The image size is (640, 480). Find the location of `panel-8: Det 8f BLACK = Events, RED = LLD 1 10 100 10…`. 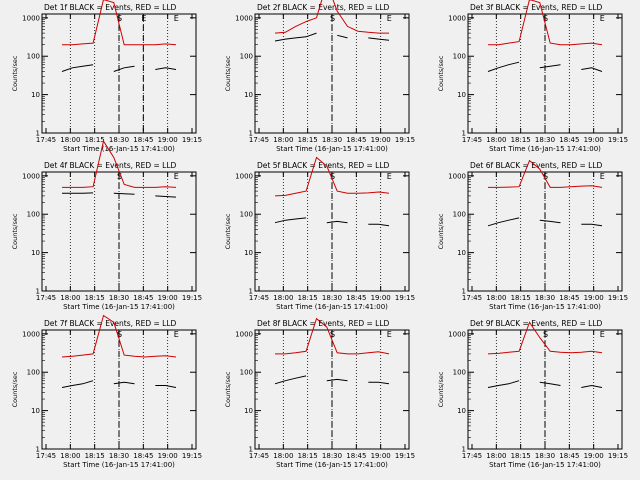

panel-8: Det 8f BLACK = Events, RED = LLD 1 10 100 10… is located at coordinates (319, 393).